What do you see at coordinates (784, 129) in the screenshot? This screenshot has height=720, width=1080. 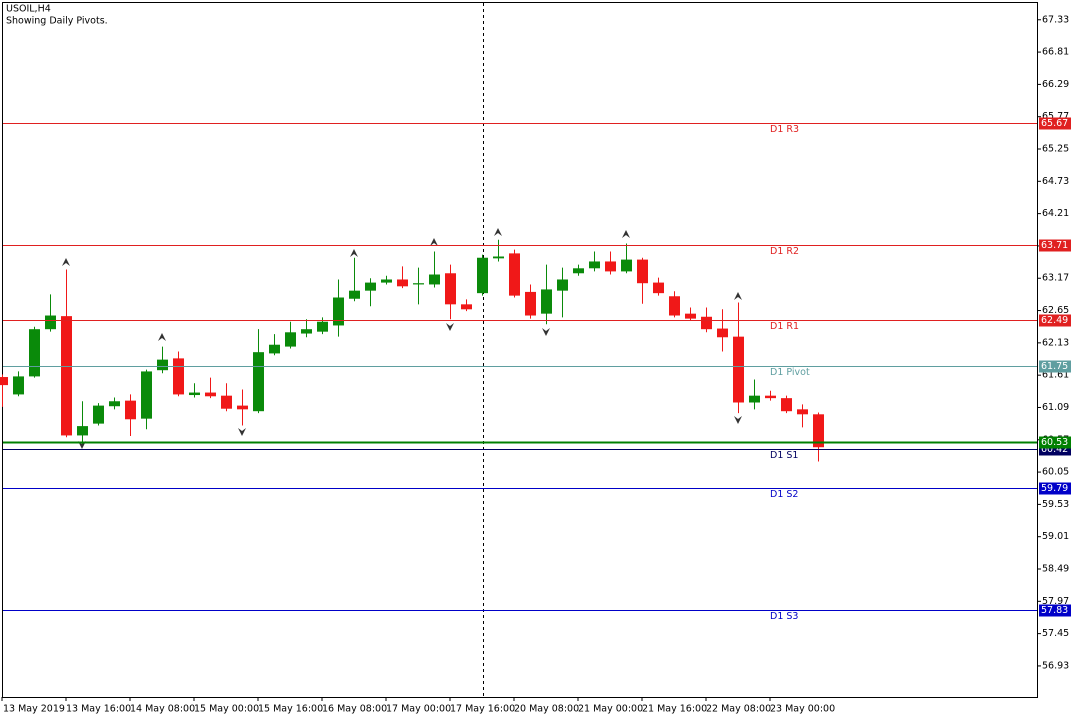 I see `level-name: D1 R3` at bounding box center [784, 129].